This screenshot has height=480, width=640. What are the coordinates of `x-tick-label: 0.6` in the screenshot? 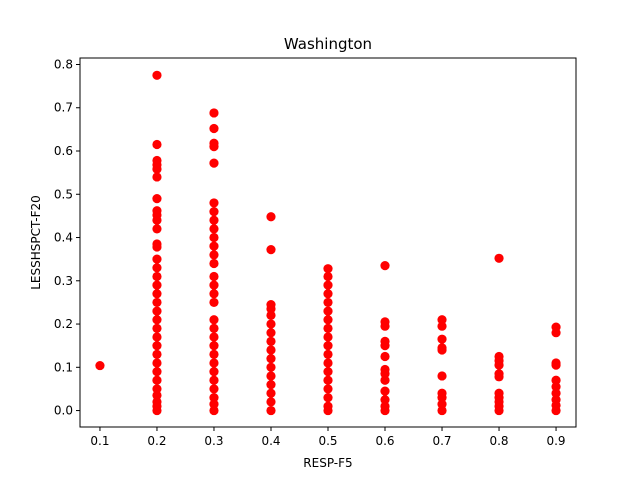 It's located at (384, 441).